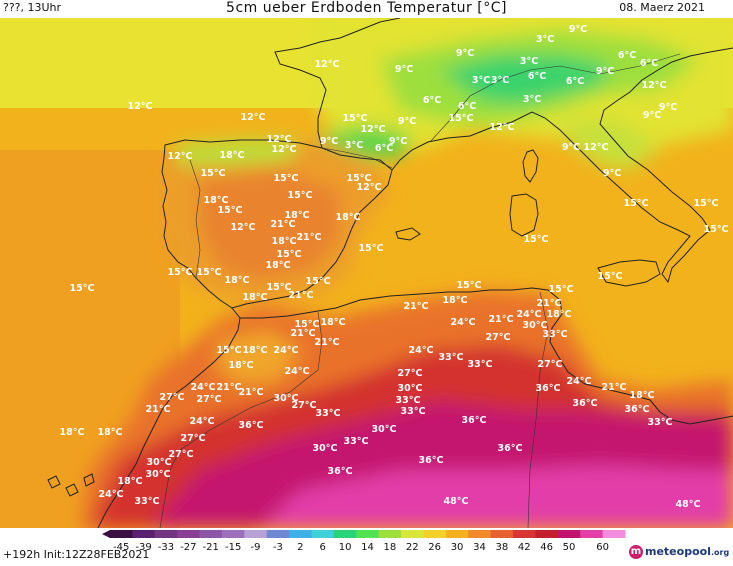 This screenshot has width=733, height=566. I want to click on sardinia-coastline, so click(524, 215).